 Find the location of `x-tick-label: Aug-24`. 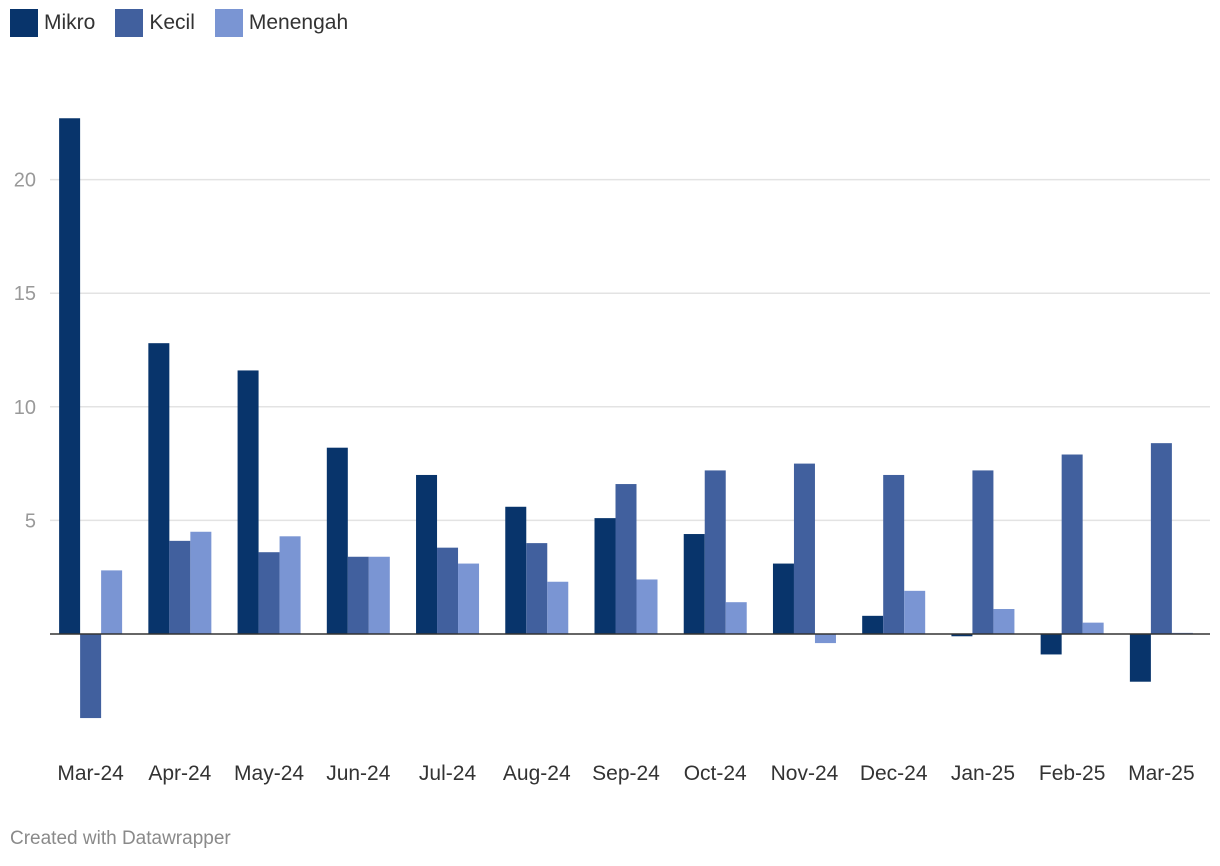

x-tick-label: Aug-24 is located at coordinates (537, 773).